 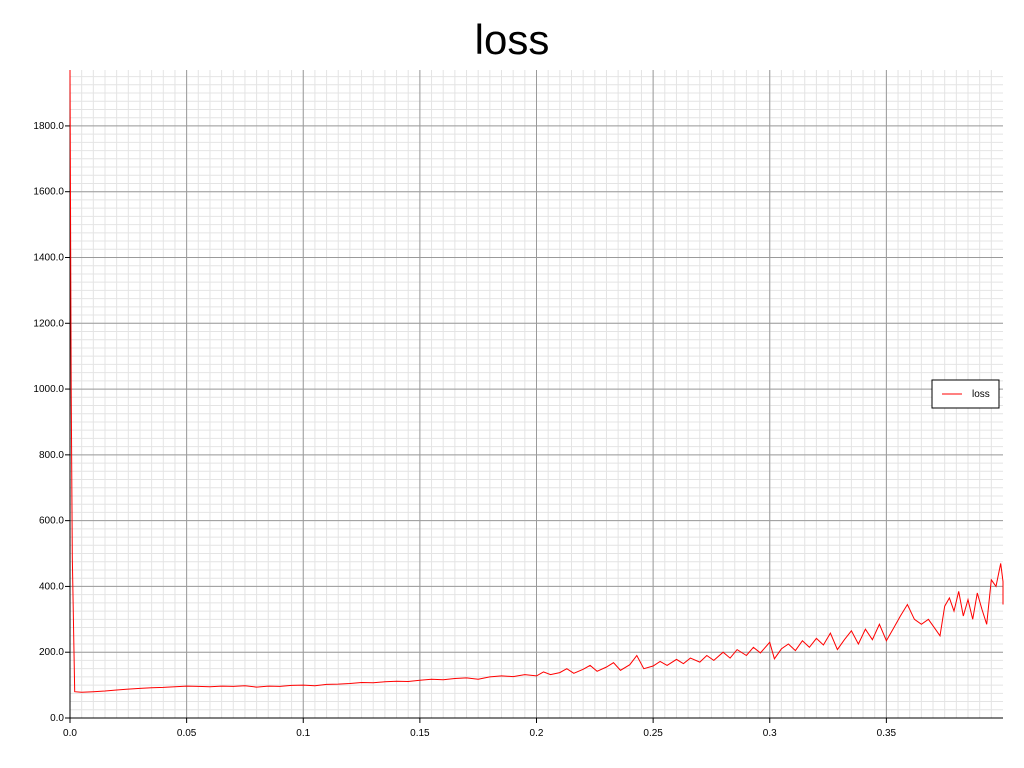 What do you see at coordinates (420, 733) in the screenshot?
I see `x-tick-label: 0.15` at bounding box center [420, 733].